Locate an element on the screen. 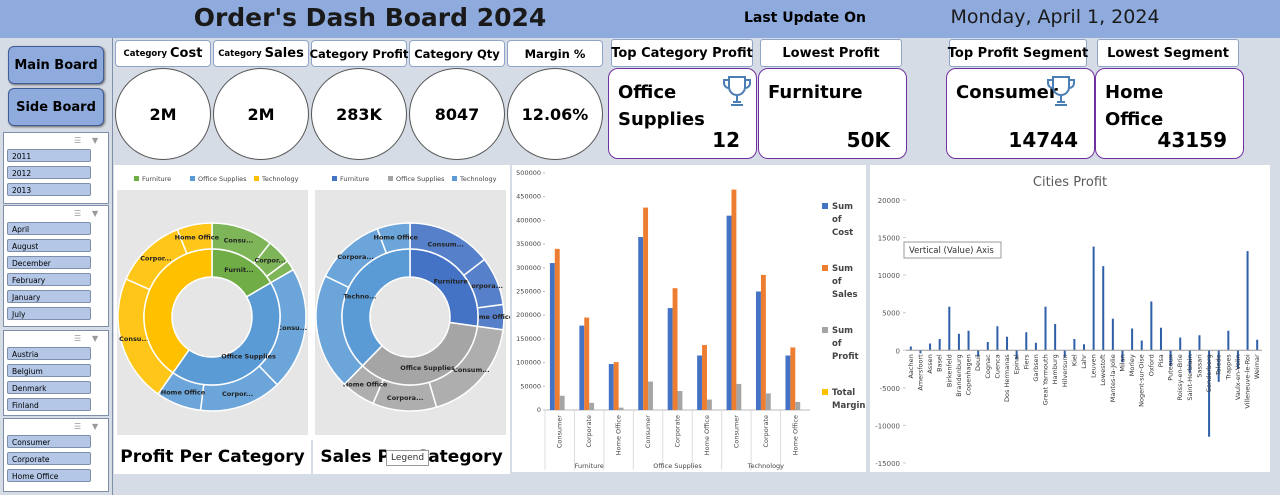 This screenshot has height=495, width=1280. kpi-label-small: Category is located at coordinates (240, 53).